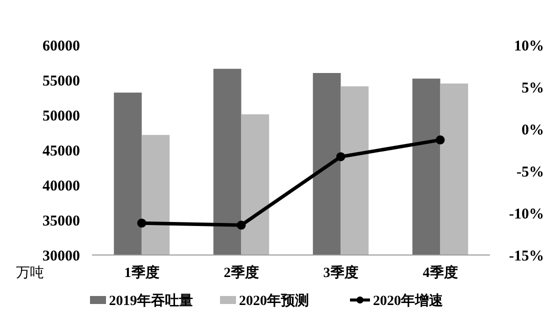  Describe the element at coordinates (533, 130) in the screenshot. I see `y2-tick-label: 0%` at that location.